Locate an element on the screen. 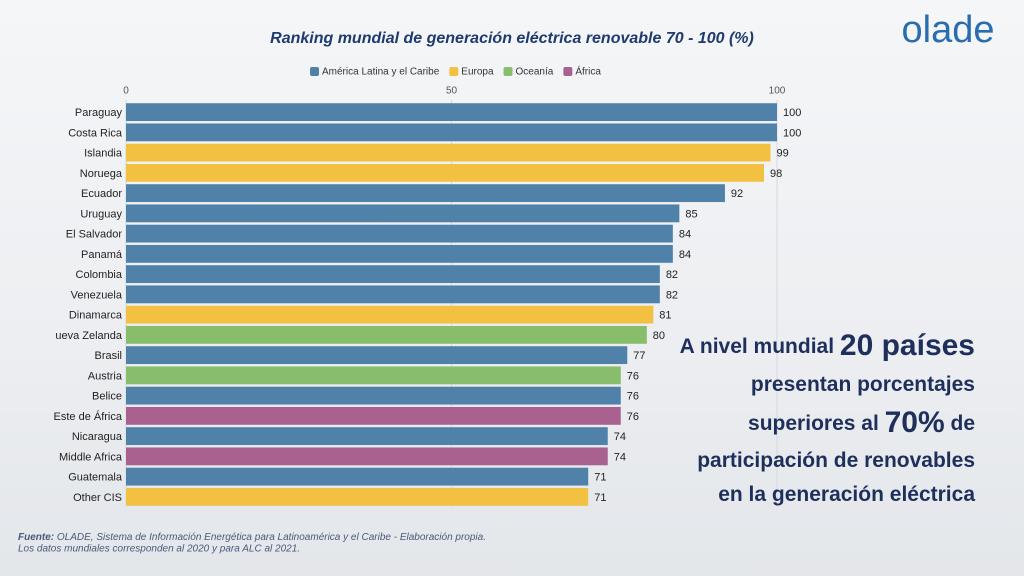 The height and width of the screenshot is (576, 1024). annotation-line: superiores al 70% de is located at coordinates (861, 422).